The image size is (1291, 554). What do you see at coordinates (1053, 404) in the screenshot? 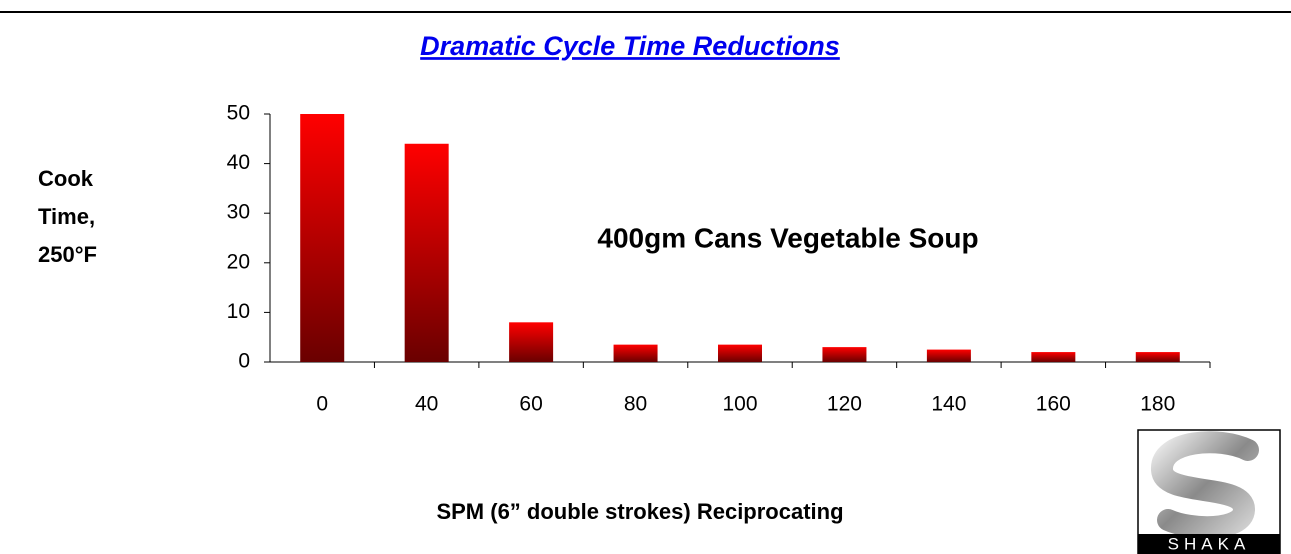
I see `x-tick-label: 160` at bounding box center [1053, 404].